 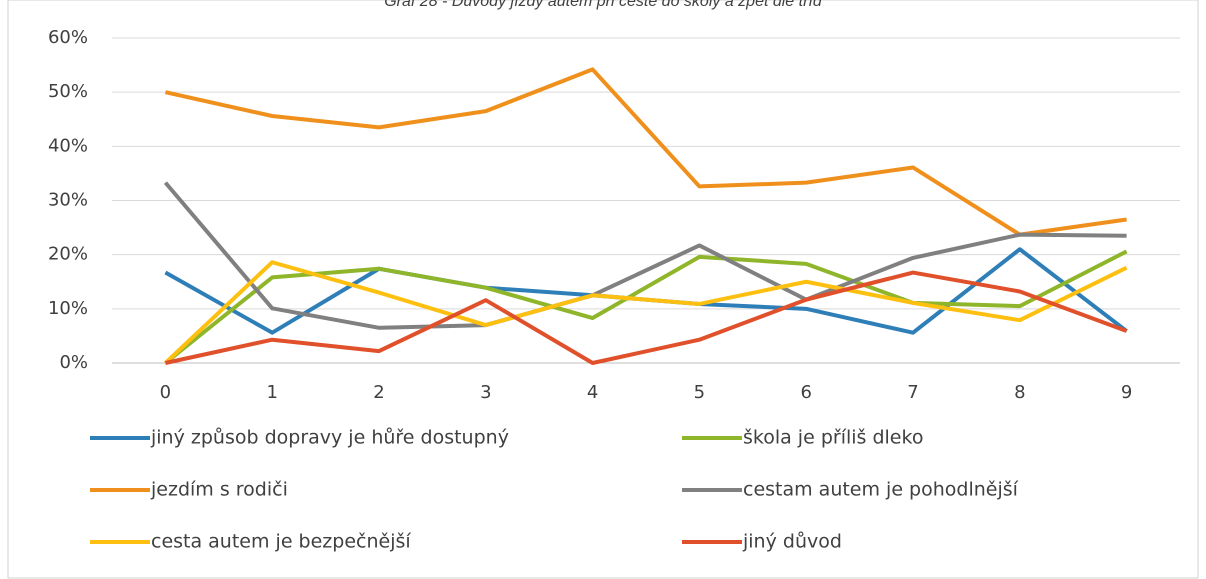 I want to click on legend-label: cesta autem je bezpečnější, so click(x=281, y=542).